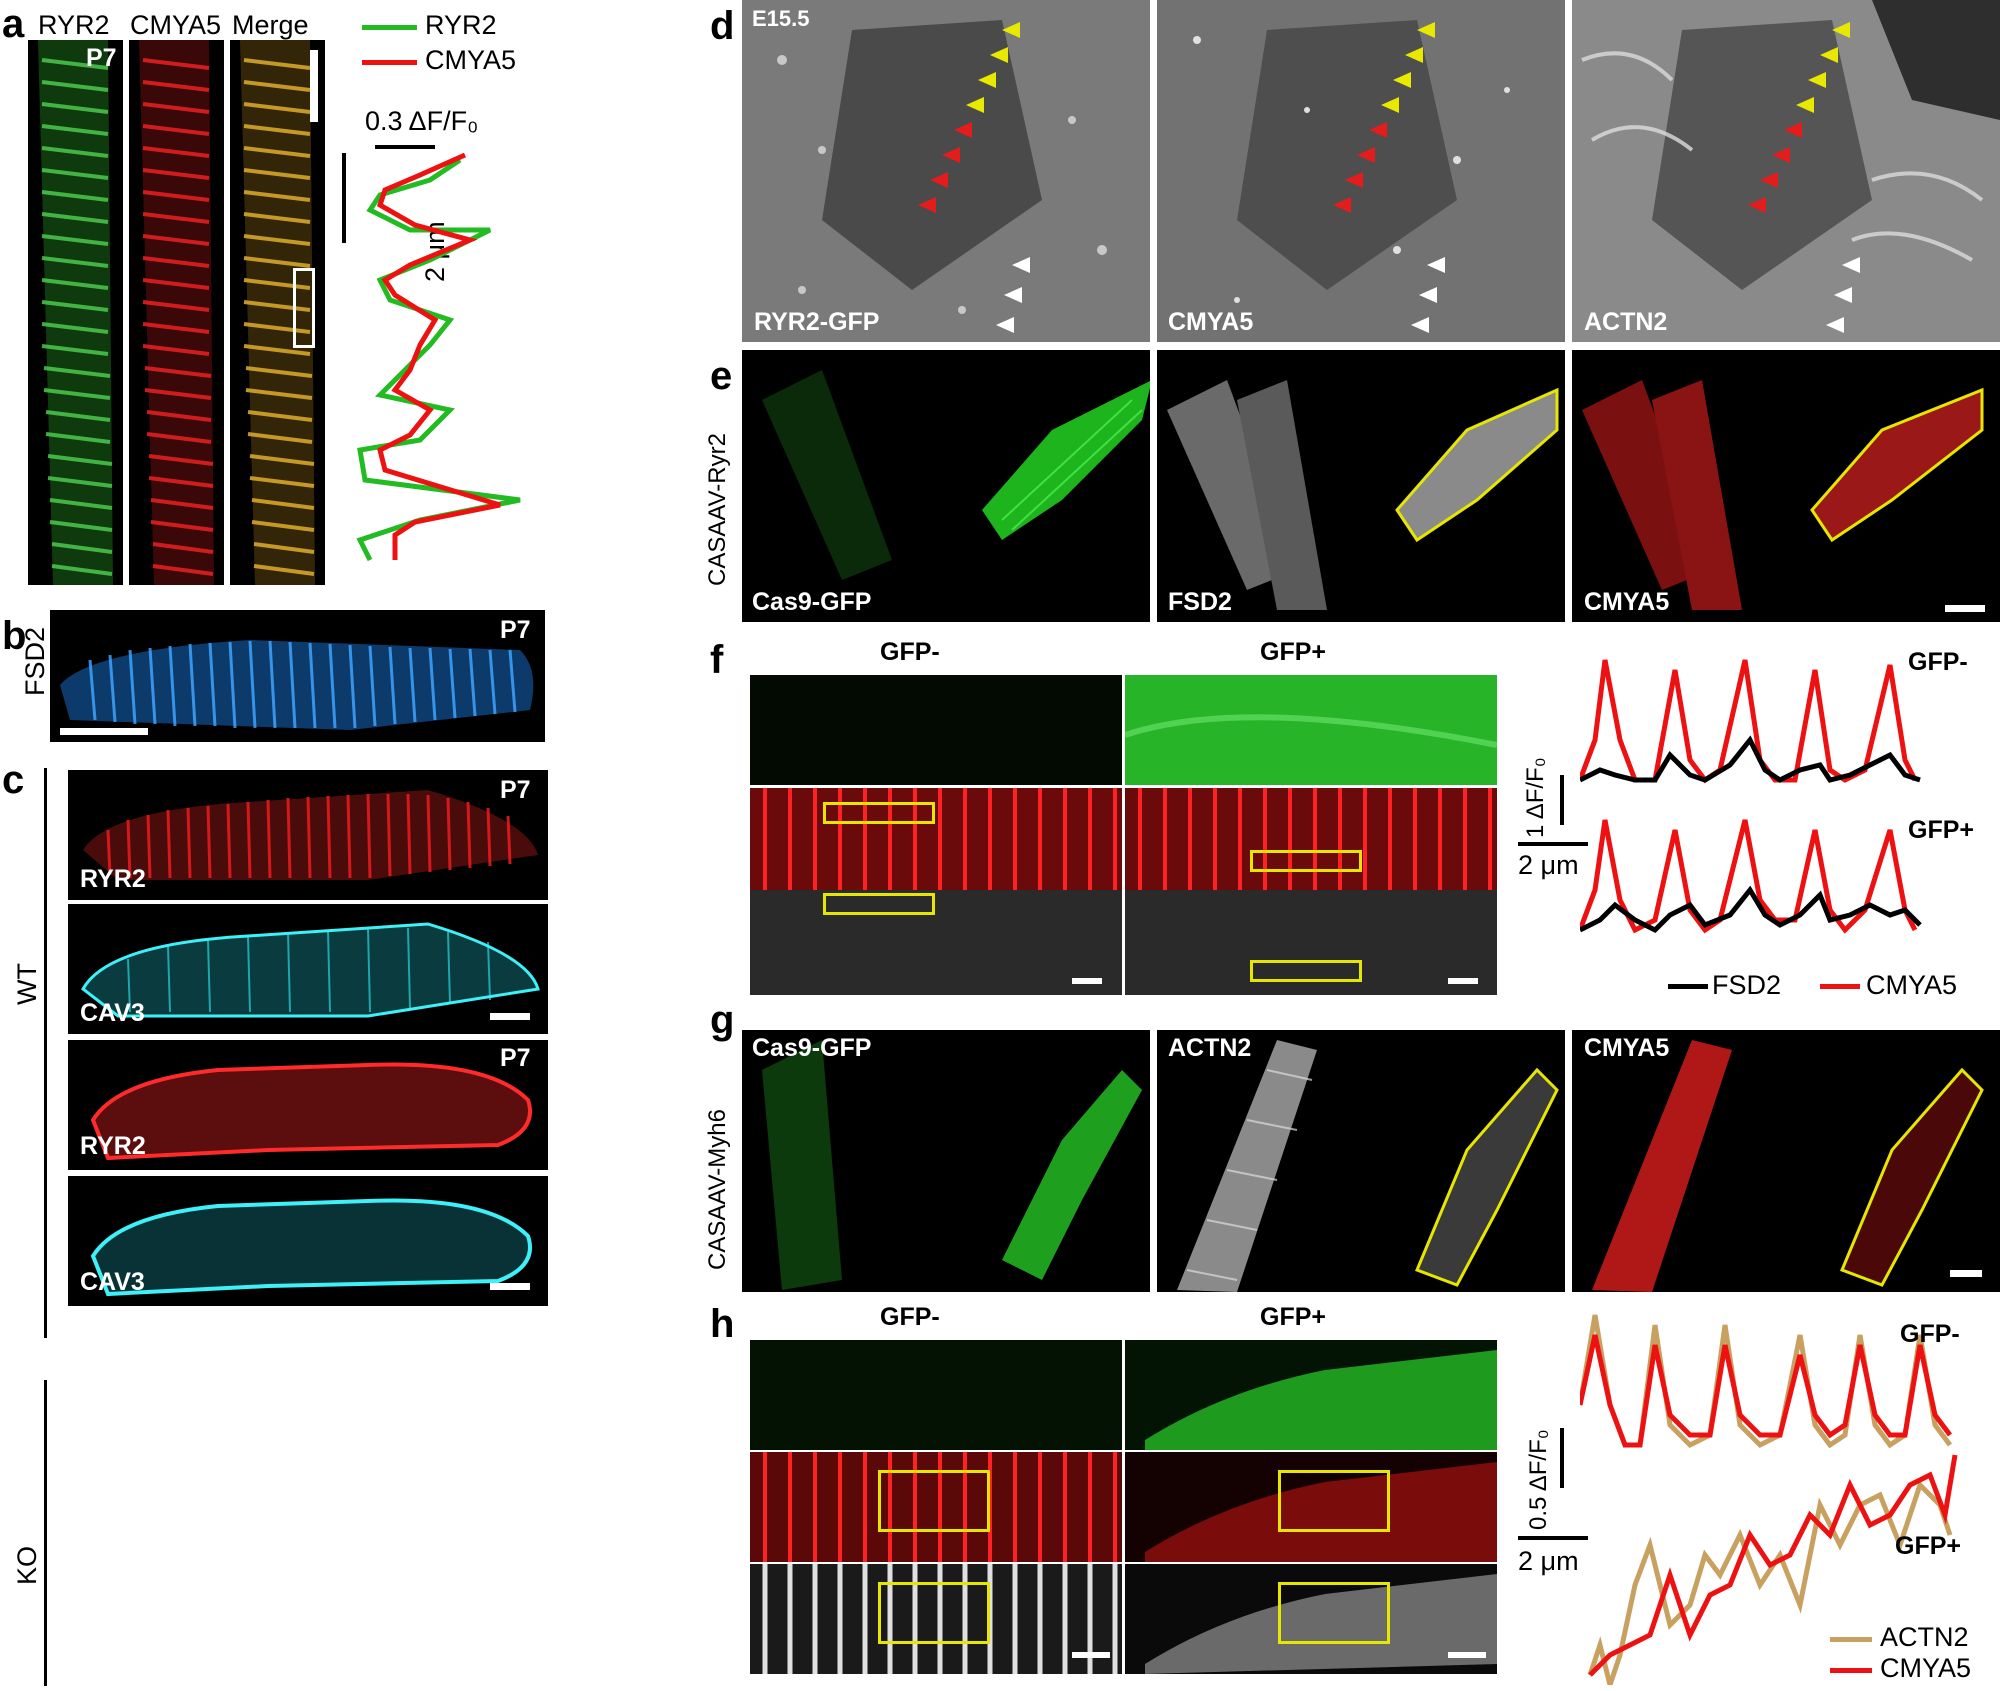  What do you see at coordinates (1627, 602) in the screenshot?
I see `panel-e-cmya5-label: CMYA5` at bounding box center [1627, 602].